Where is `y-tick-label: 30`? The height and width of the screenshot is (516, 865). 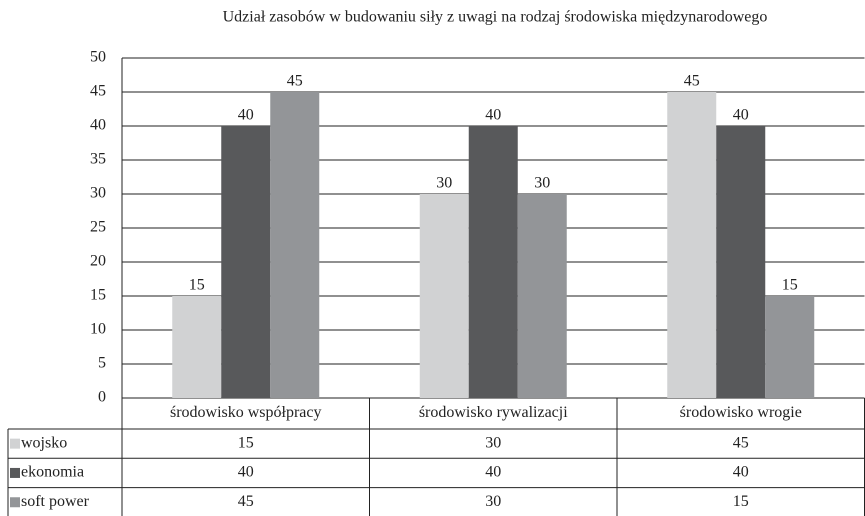 y-tick-label: 30 is located at coordinates (98, 193).